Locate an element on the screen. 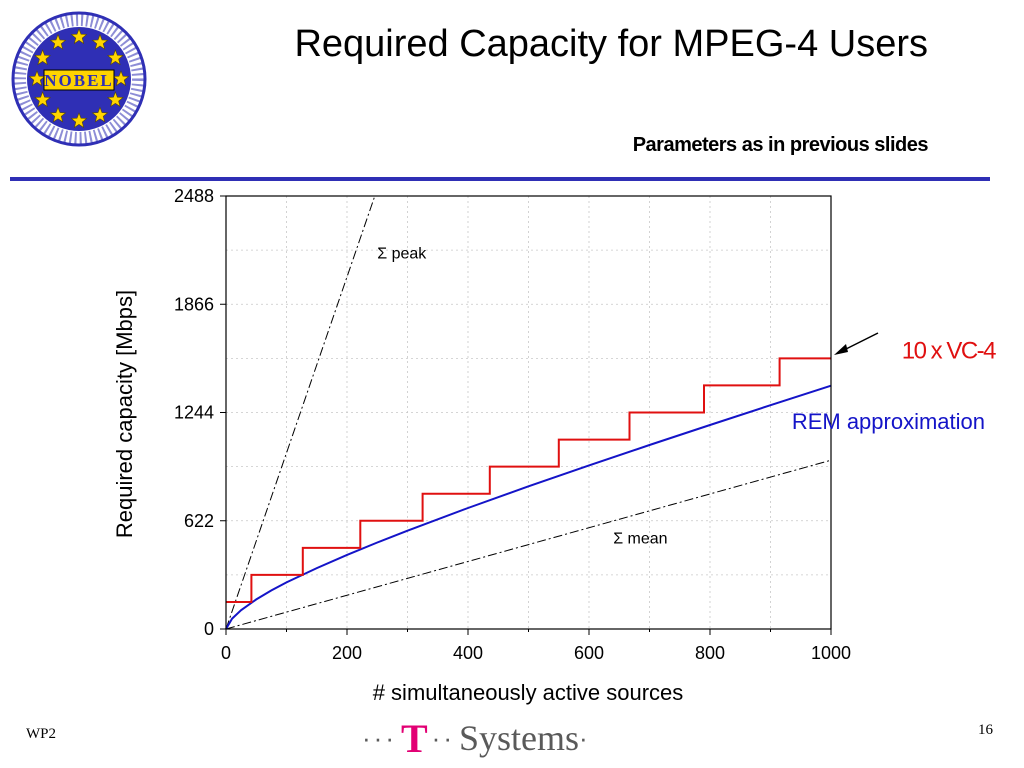 Image resolution: width=1024 pixels, height=768 pixels. logo-text: NOBEL is located at coordinates (79, 80).